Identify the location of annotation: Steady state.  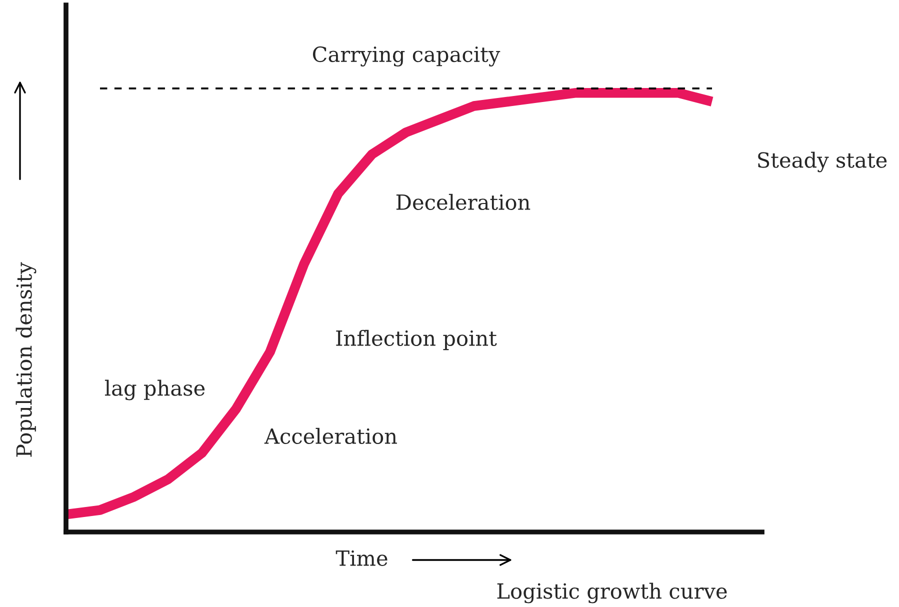
(822, 162).